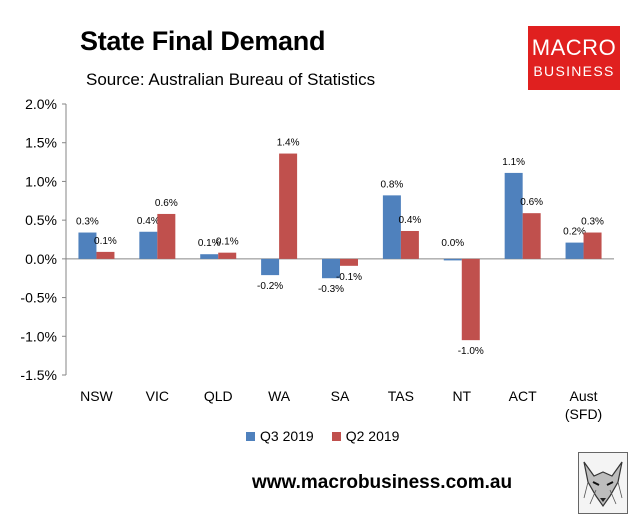 The image size is (632, 520). What do you see at coordinates (574, 232) in the screenshot?
I see `data-label: 0.2%` at bounding box center [574, 232].